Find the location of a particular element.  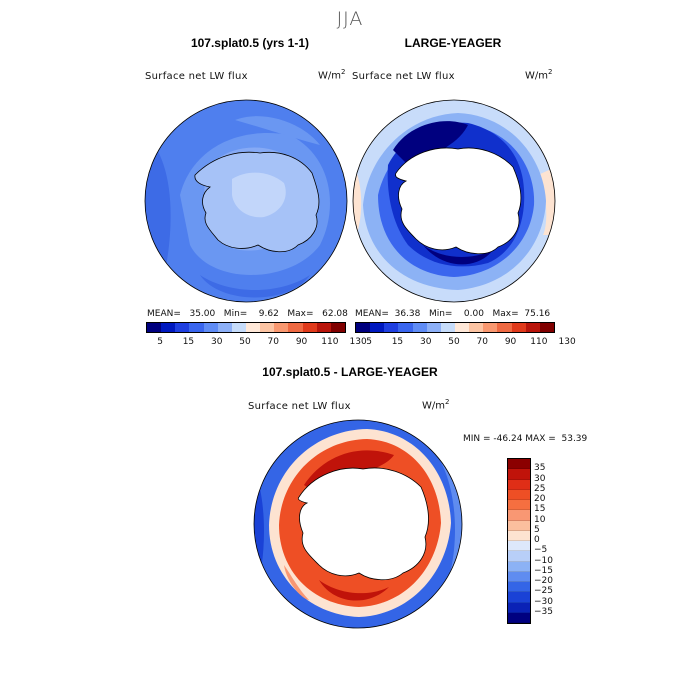

diff-colorbar-tick: −25 is located at coordinates (543, 591).